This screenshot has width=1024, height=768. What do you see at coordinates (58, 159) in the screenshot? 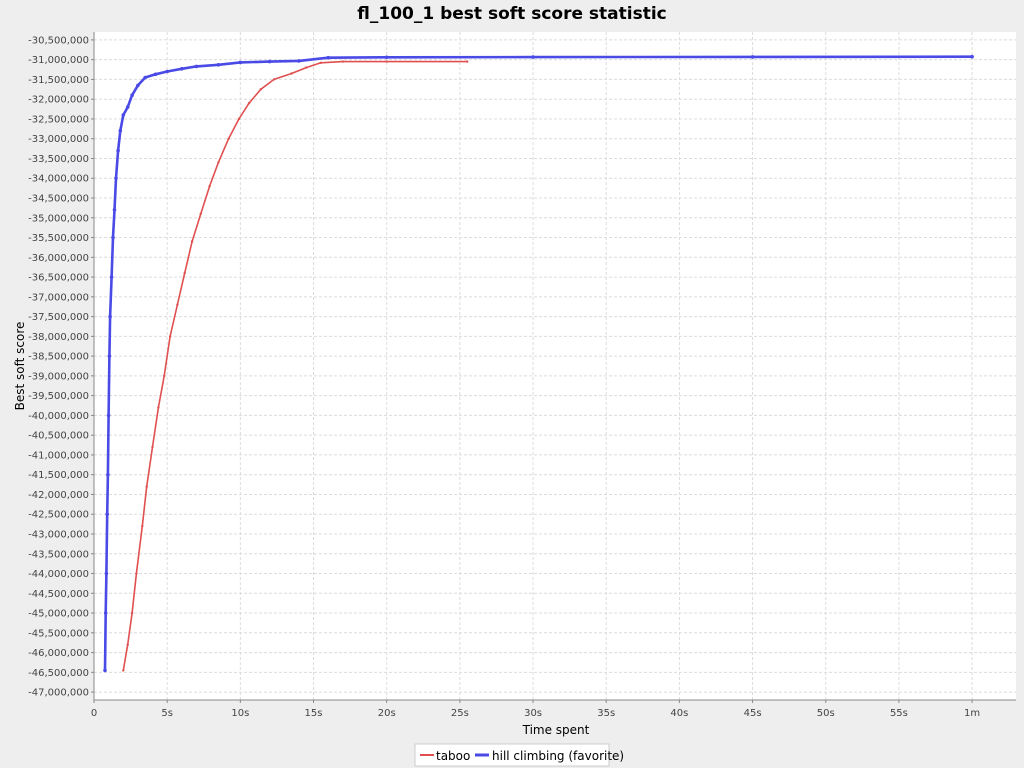
I see `y-tick-label: -33,500,000` at bounding box center [58, 159].